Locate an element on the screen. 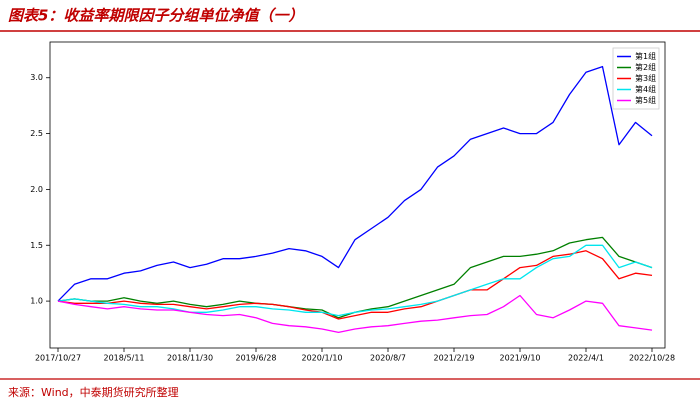 The height and width of the screenshot is (408, 700). x-tick-label: 2020/8/7 is located at coordinates (388, 358).